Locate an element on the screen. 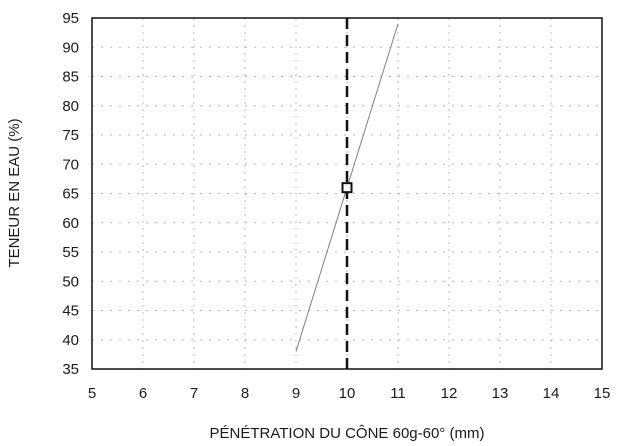  y-tick-label-45: 45 is located at coordinates (70, 311).